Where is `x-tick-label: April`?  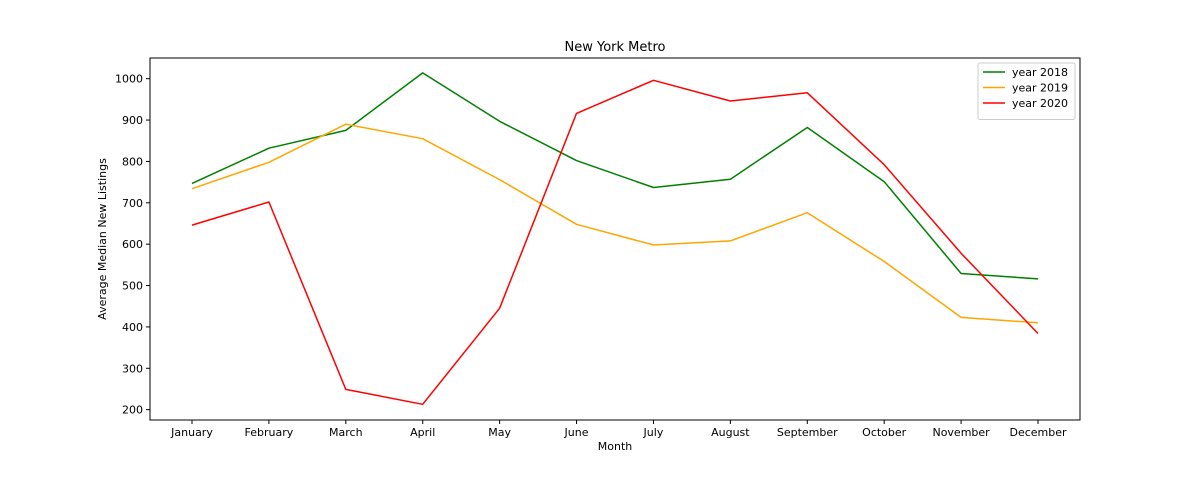 x-tick-label: April is located at coordinates (422, 432).